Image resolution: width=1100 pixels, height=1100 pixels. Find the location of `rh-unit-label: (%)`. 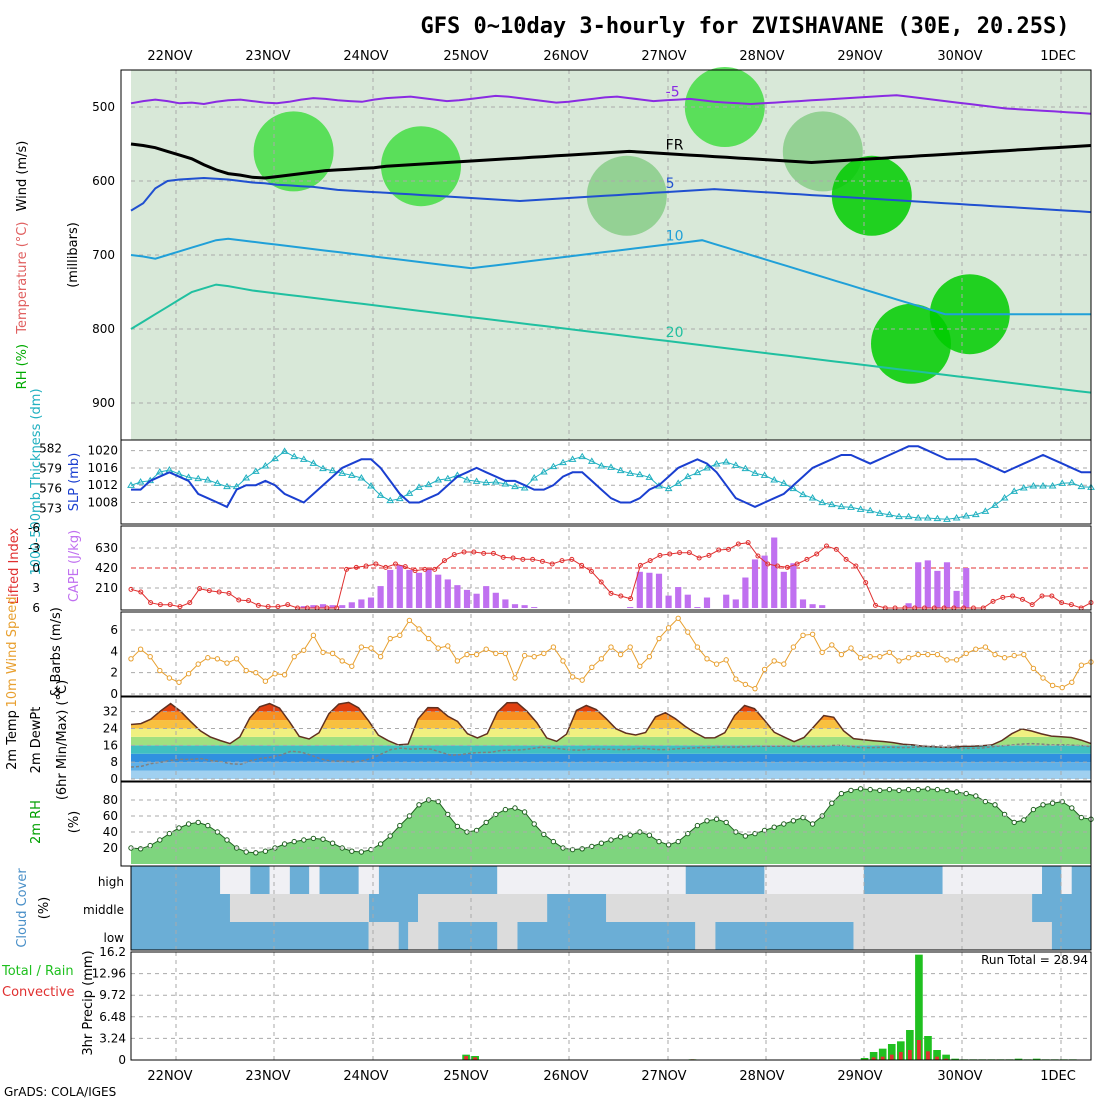

rh-unit-label: (%) is located at coordinates (74, 822).